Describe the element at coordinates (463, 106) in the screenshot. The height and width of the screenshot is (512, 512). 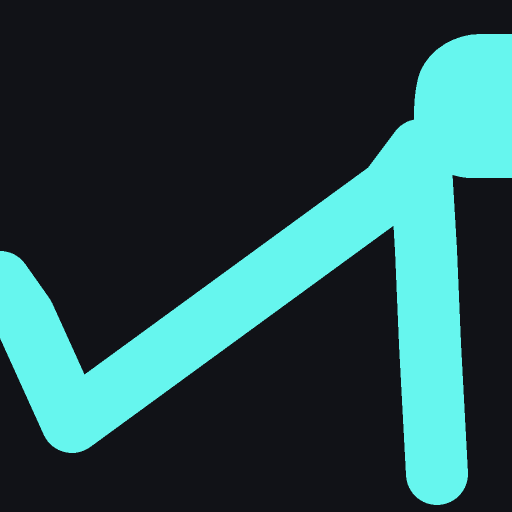
I see `freehand-stroke-blob` at that location.